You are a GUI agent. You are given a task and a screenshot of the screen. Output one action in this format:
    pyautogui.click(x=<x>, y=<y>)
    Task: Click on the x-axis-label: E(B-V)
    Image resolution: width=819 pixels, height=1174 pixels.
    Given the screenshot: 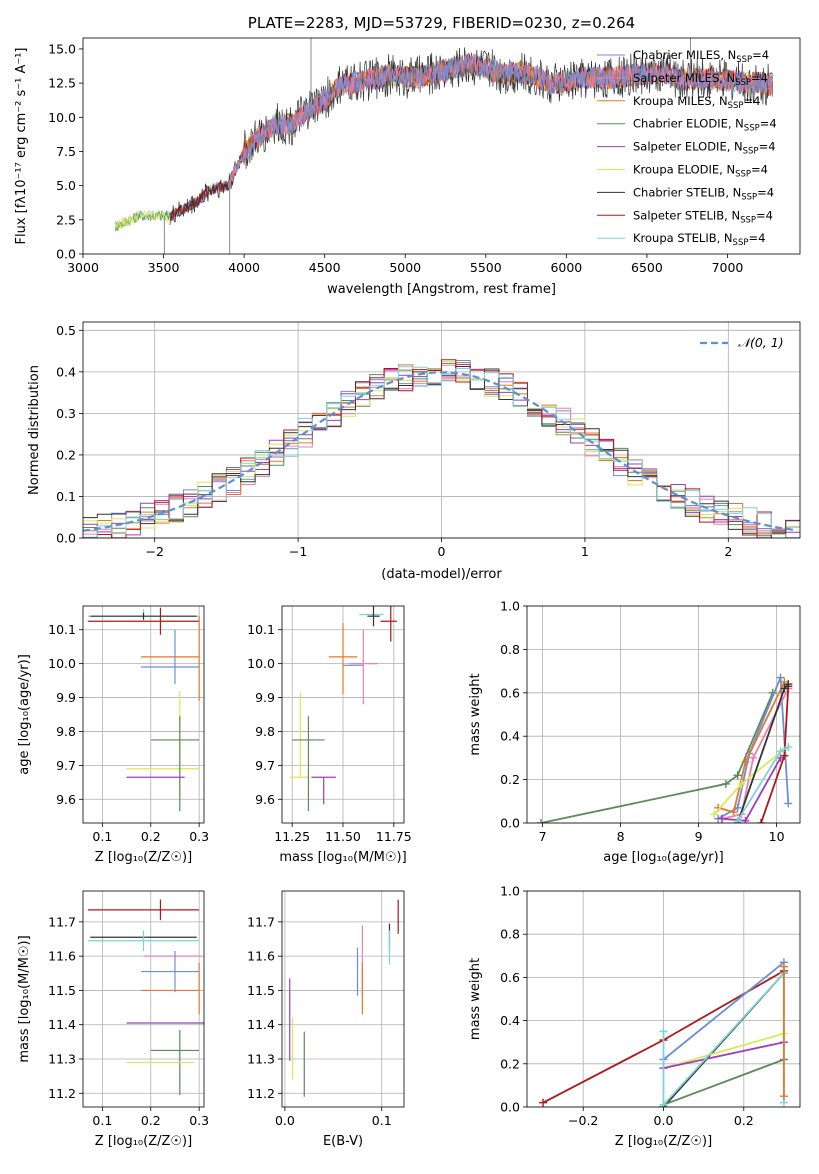 What is the action you would take?
    pyautogui.click(x=343, y=1141)
    